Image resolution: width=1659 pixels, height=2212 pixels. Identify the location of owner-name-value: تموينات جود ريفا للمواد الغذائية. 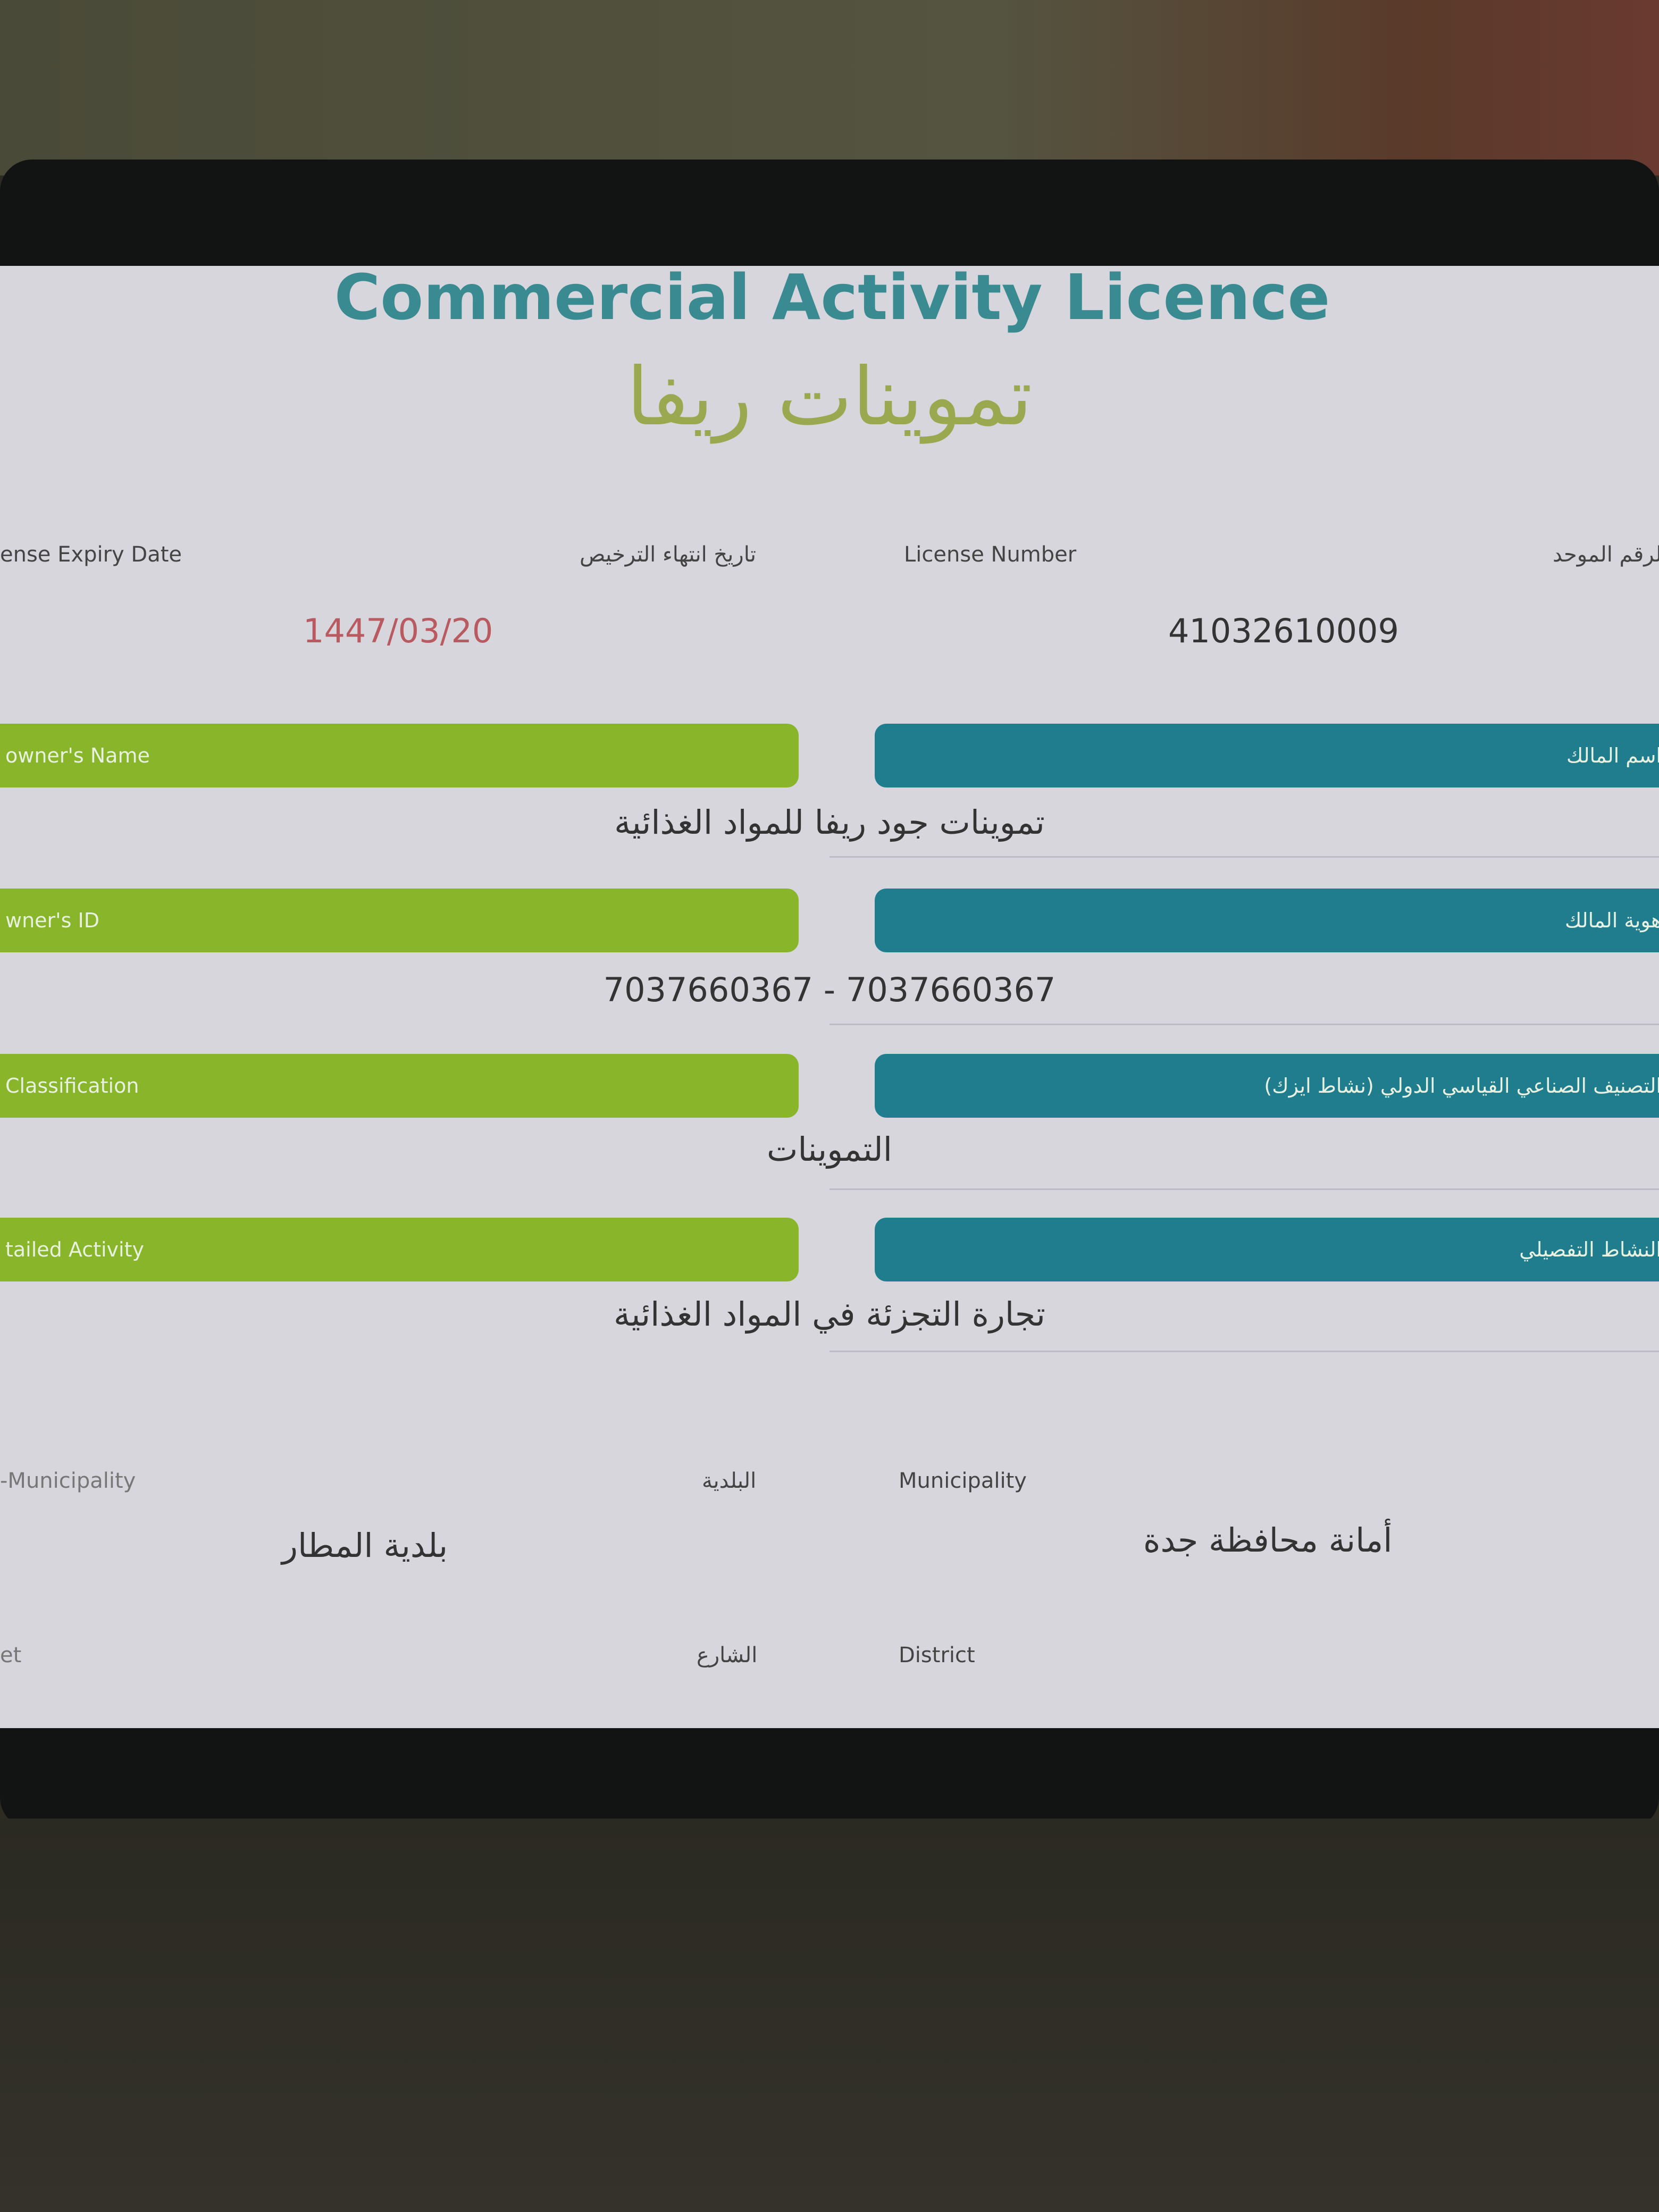
(829, 822).